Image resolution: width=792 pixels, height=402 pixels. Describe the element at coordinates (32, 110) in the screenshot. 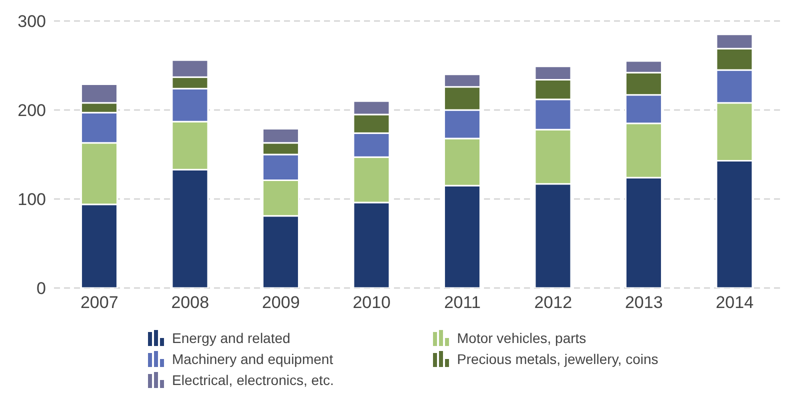

I see `y-tick-label: 200` at that location.